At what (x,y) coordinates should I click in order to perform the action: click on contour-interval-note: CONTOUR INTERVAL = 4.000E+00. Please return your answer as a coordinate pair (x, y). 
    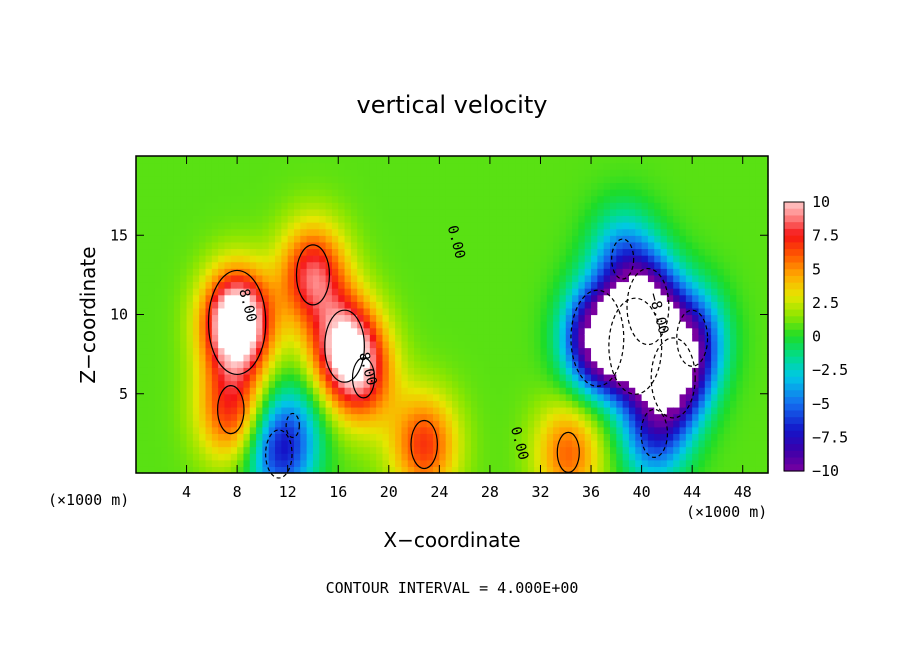
    Looking at the image, I should click on (452, 588).